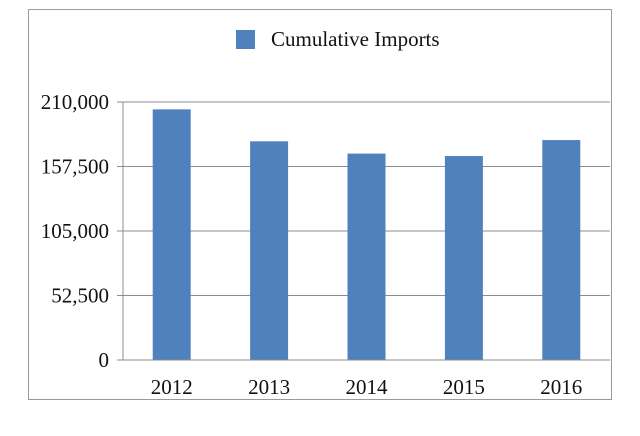  I want to click on y-tick-label: 52,500, so click(80, 296).